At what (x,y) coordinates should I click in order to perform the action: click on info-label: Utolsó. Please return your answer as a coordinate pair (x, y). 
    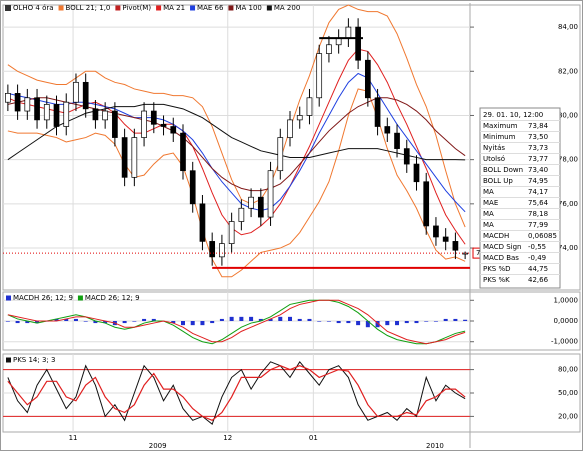
    Looking at the image, I should click on (494, 159).